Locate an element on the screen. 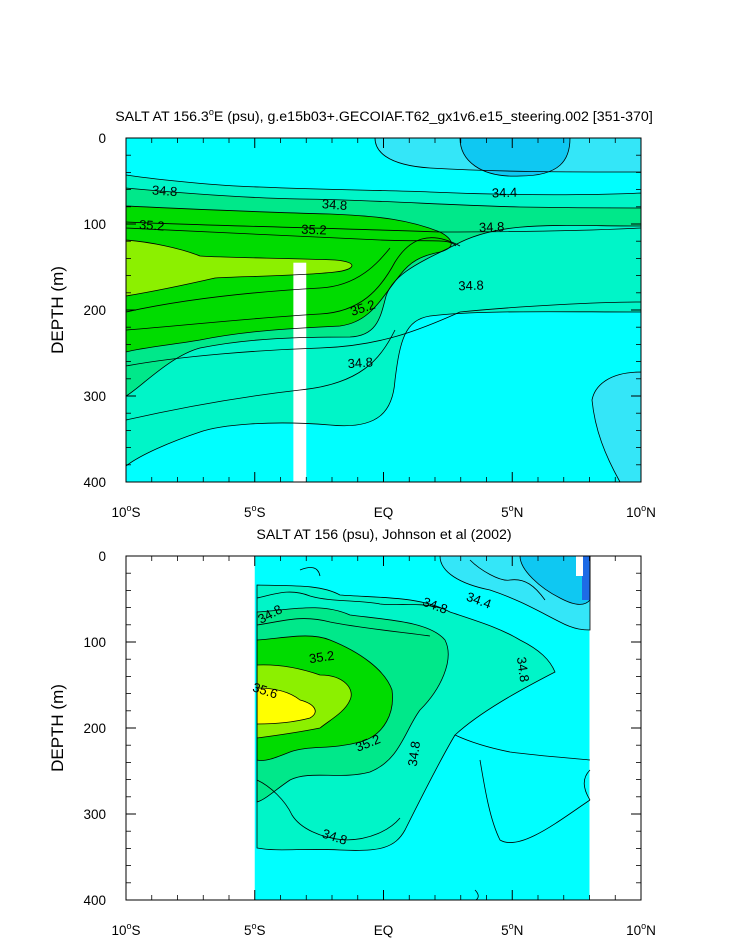 The height and width of the screenshot is (945, 733). band-35.0-35.2-line is located at coordinates (352, 705).